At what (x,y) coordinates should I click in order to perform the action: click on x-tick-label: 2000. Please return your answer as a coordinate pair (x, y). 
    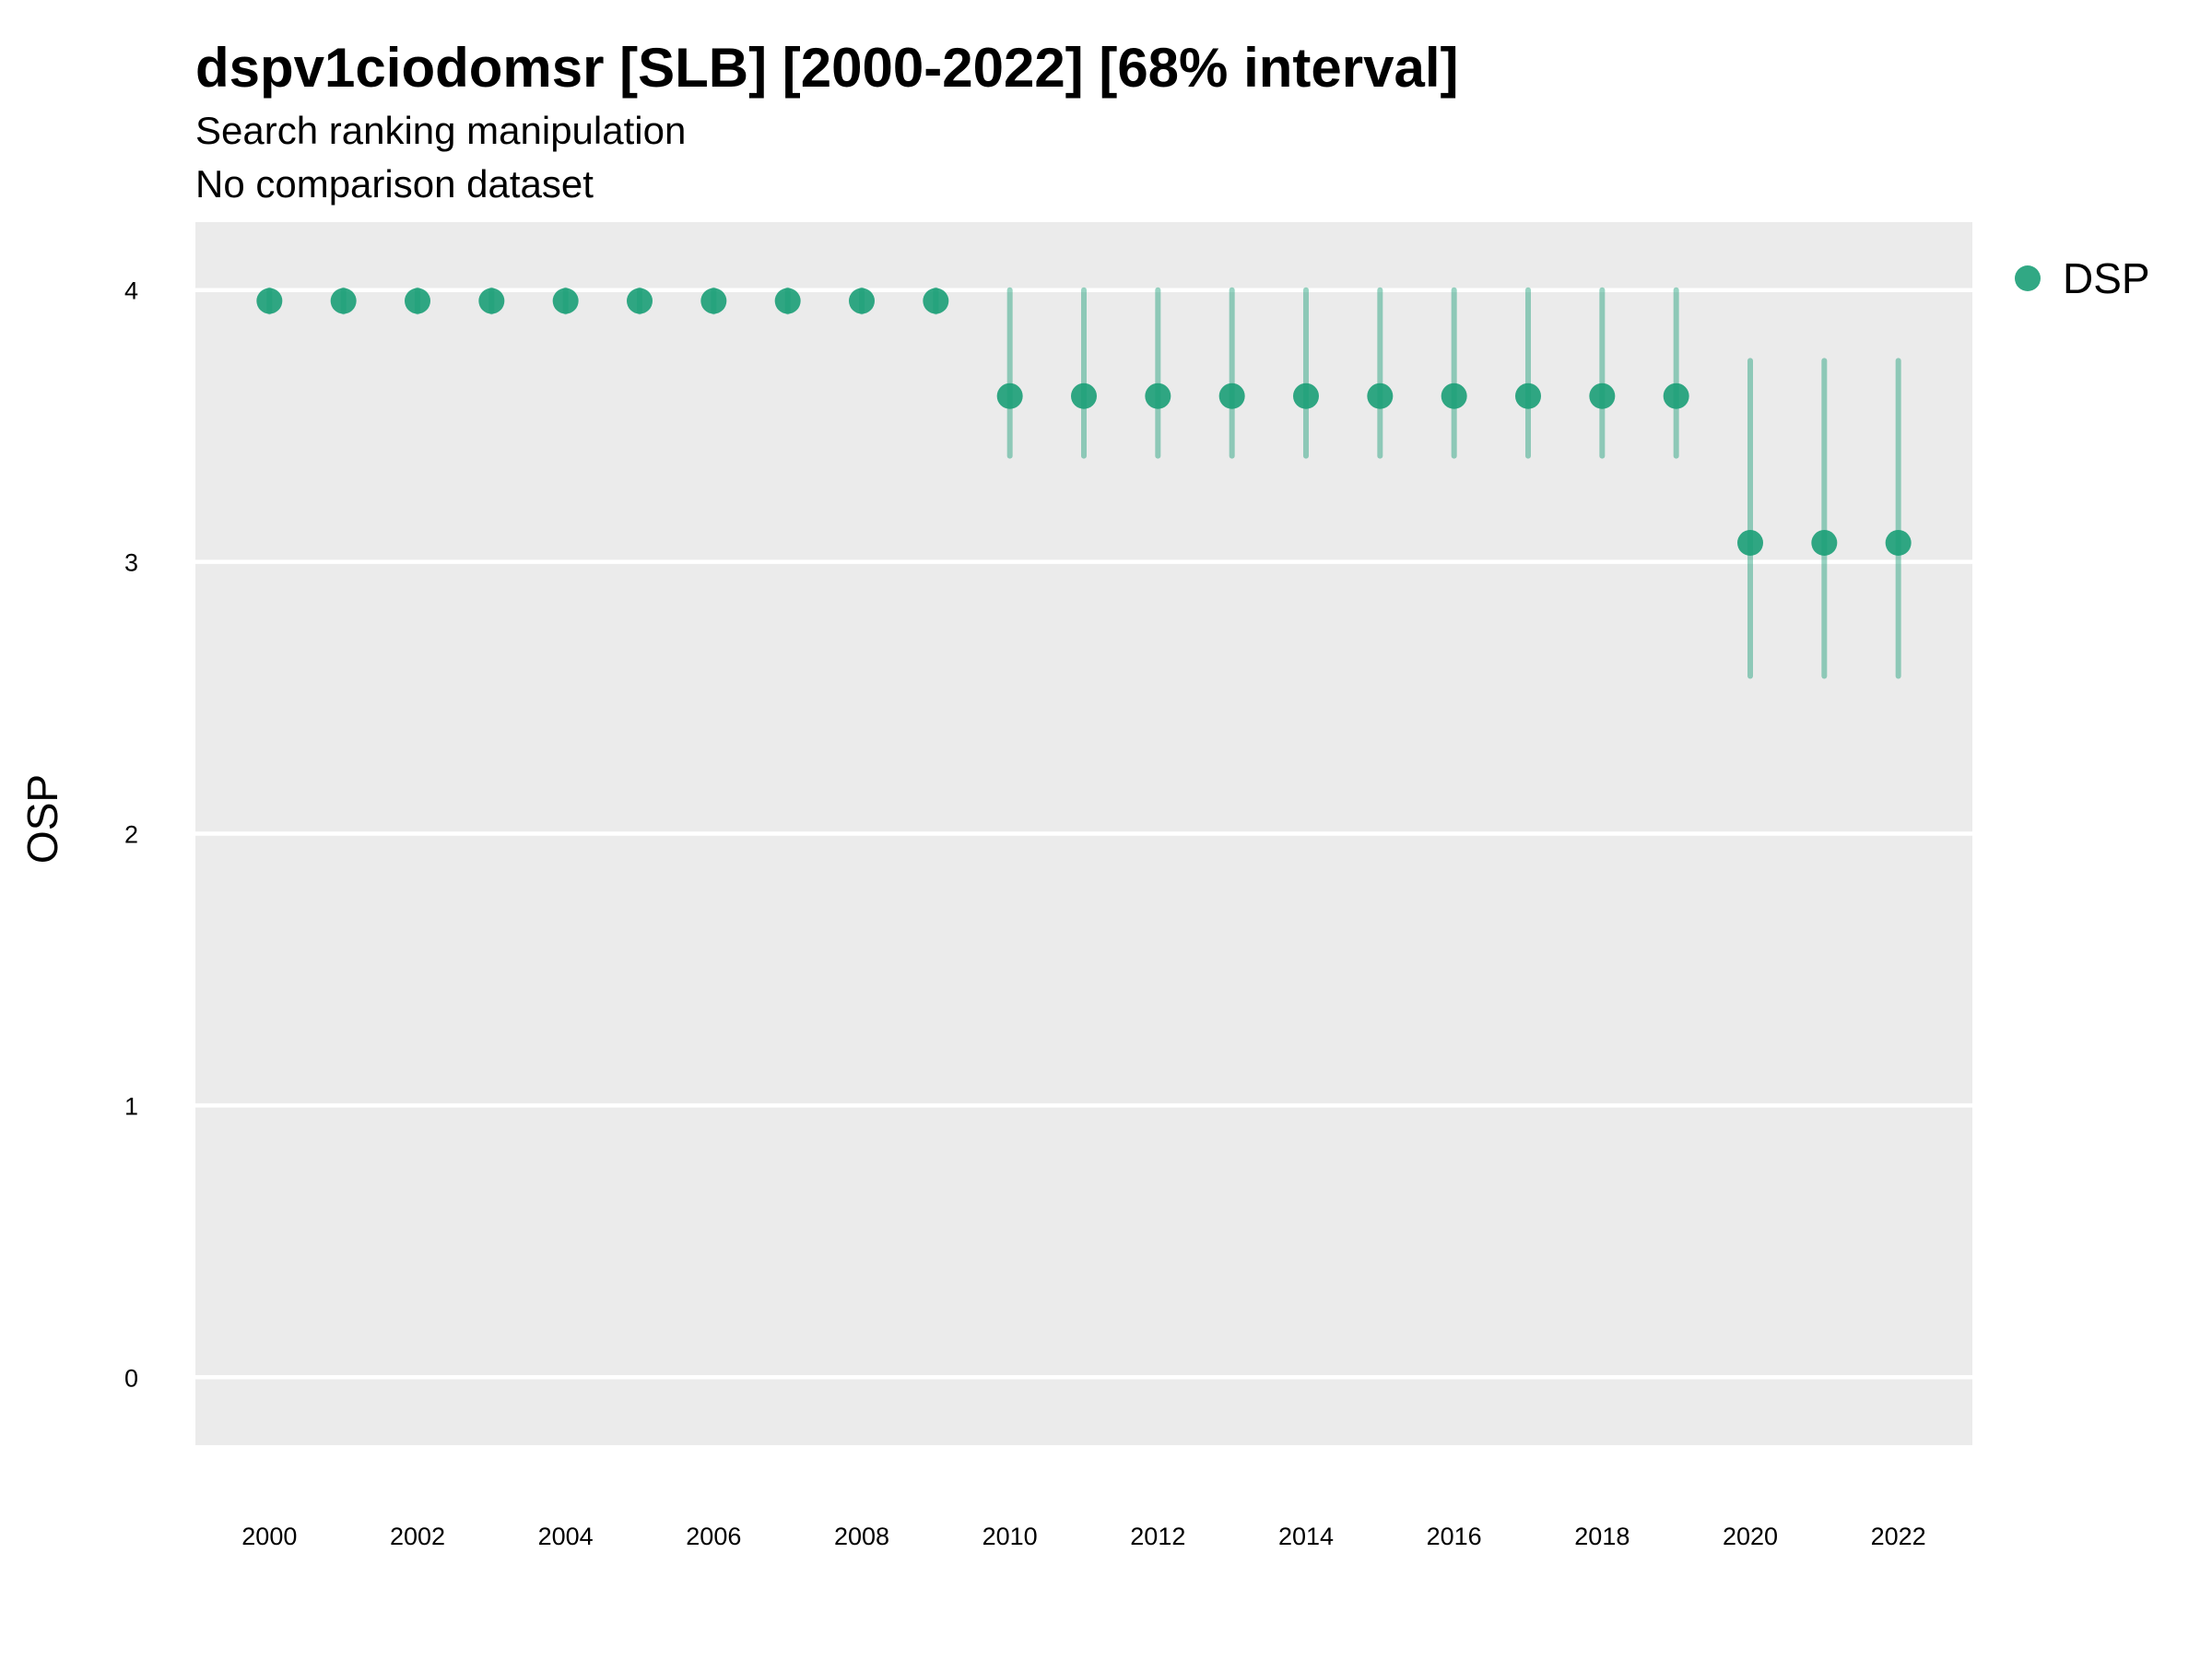
    Looking at the image, I should click on (269, 1536).